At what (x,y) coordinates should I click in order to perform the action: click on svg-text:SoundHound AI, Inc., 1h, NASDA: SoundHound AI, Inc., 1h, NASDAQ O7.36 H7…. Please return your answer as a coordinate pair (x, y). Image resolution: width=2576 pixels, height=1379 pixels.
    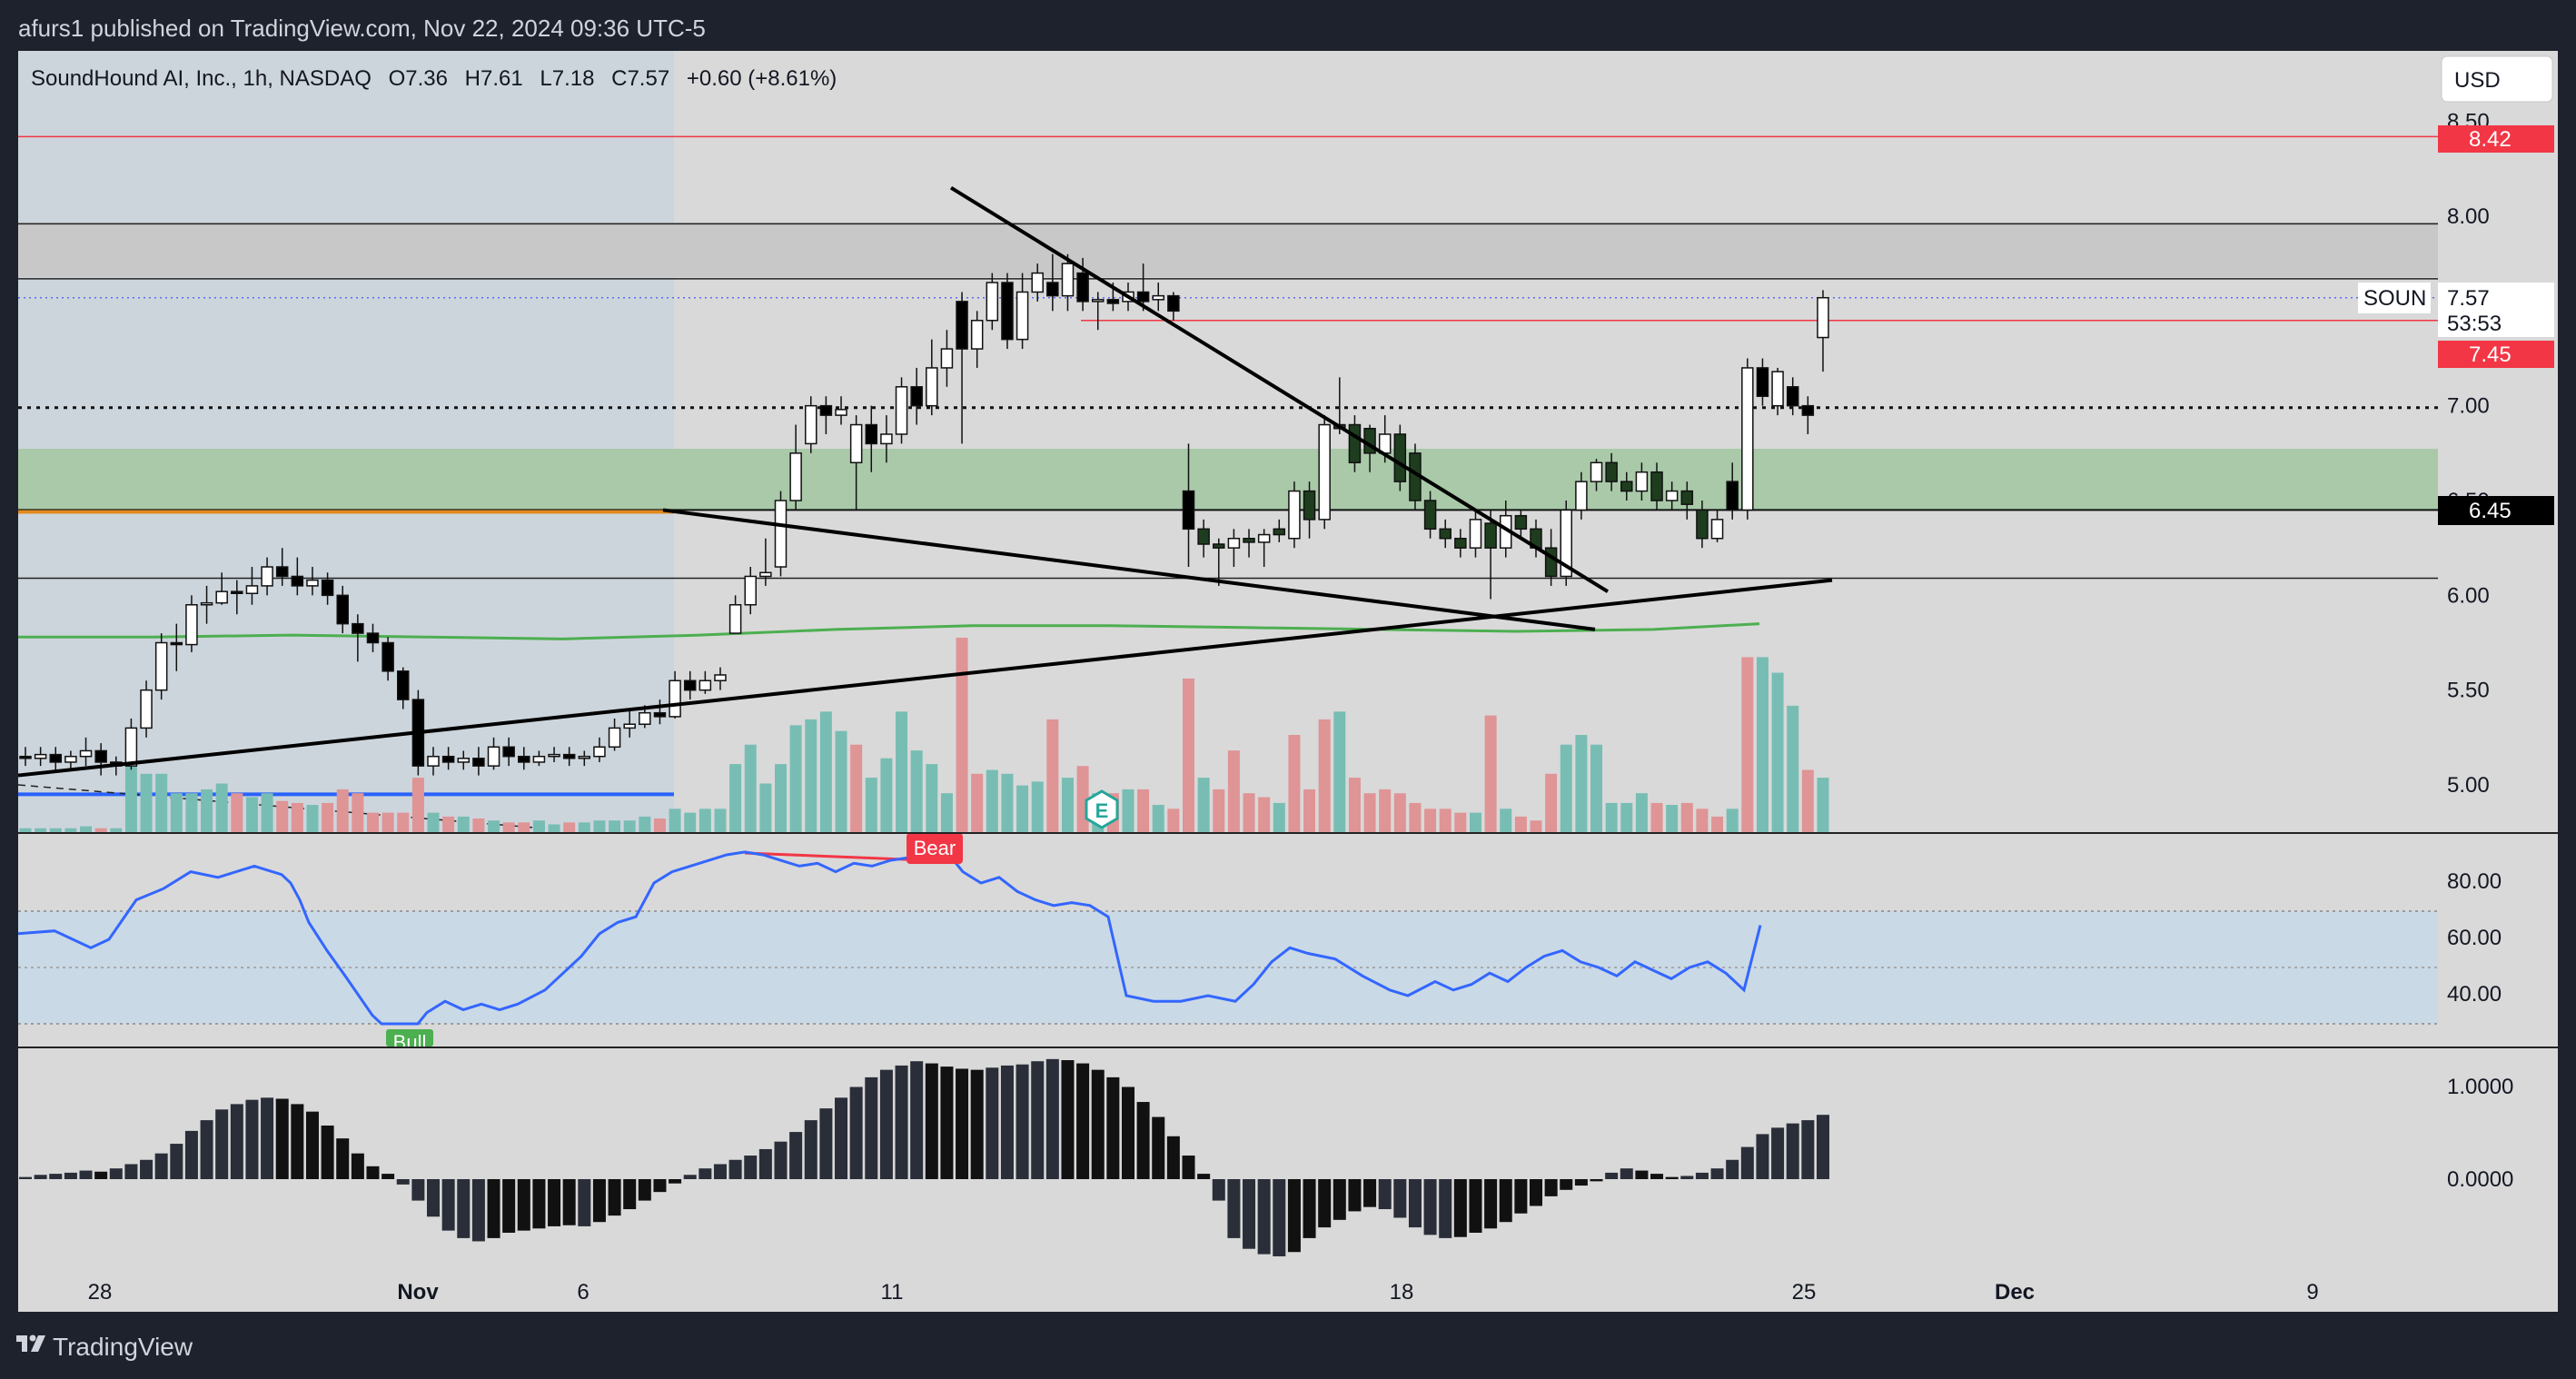
    Looking at the image, I should click on (434, 78).